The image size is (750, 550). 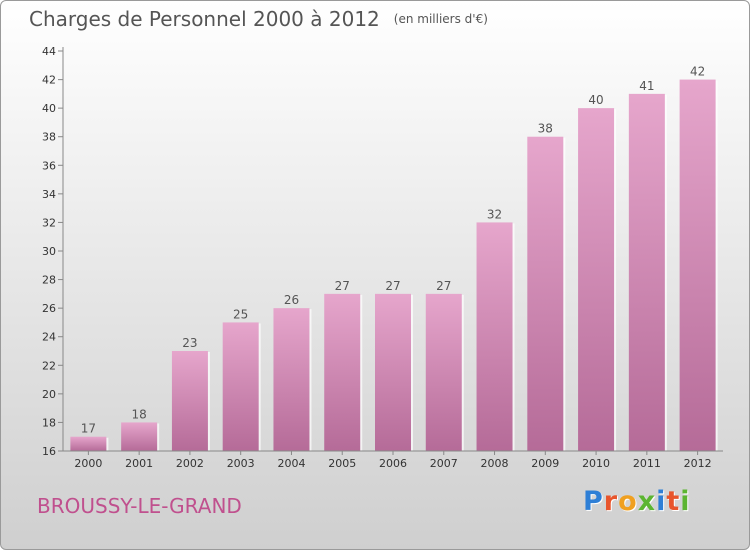 I want to click on data-label-2010: 40, so click(x=595, y=100).